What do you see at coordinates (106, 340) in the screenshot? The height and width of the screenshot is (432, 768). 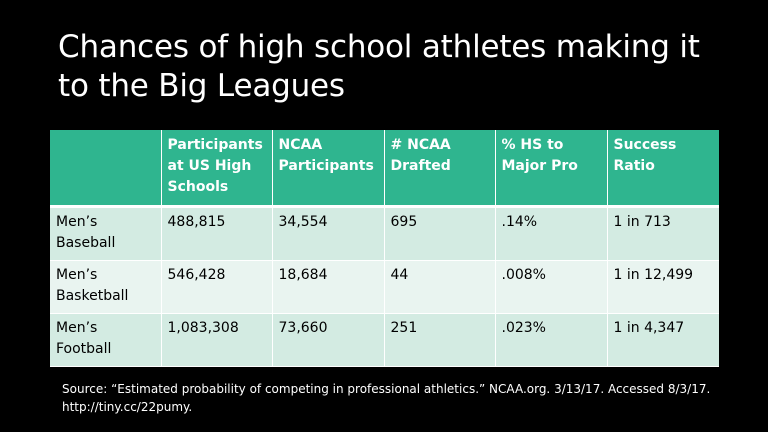 I see `table-cell-sport: Men’s Football` at bounding box center [106, 340].